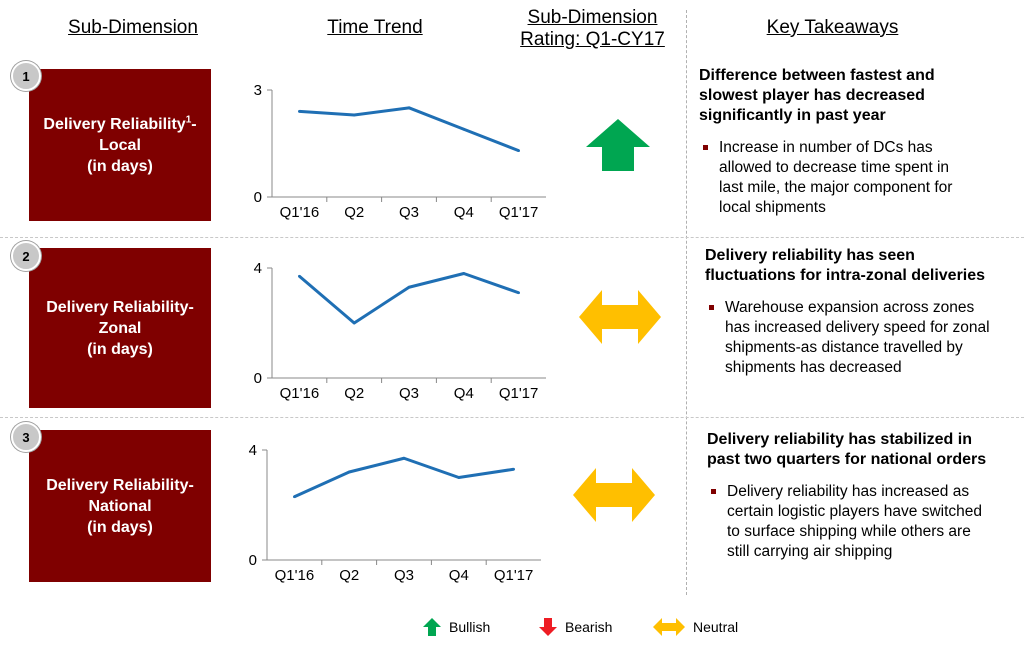 The width and height of the screenshot is (1024, 651). Describe the element at coordinates (120, 506) in the screenshot. I see `sub-dimension-box-national: Delivery Reliability- National (in days)` at that location.